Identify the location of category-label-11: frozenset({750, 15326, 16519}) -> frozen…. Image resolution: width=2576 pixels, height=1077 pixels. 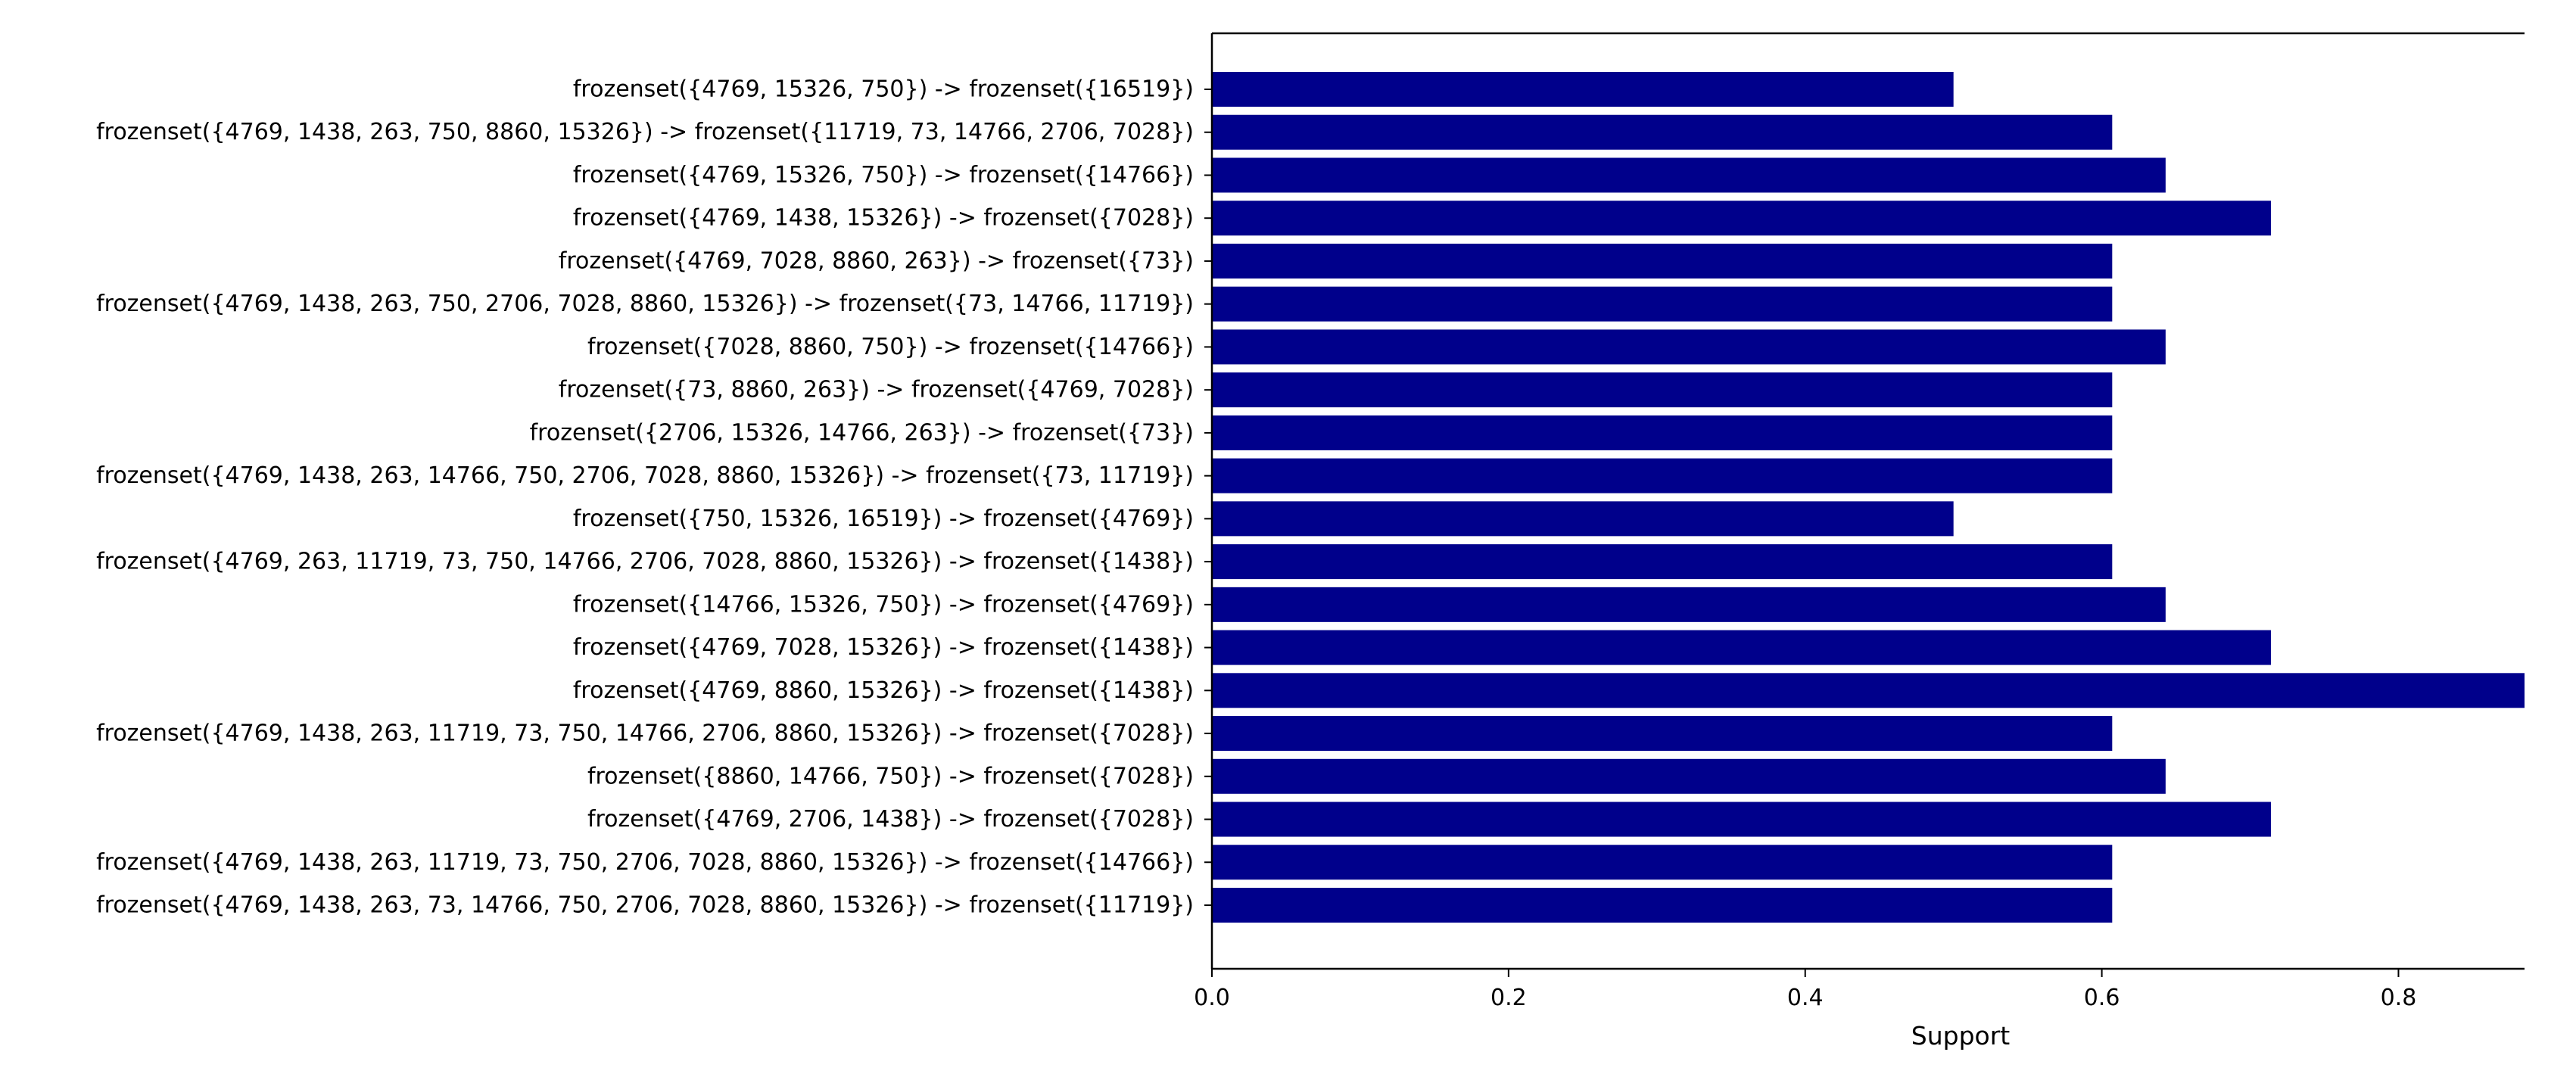
(884, 519).